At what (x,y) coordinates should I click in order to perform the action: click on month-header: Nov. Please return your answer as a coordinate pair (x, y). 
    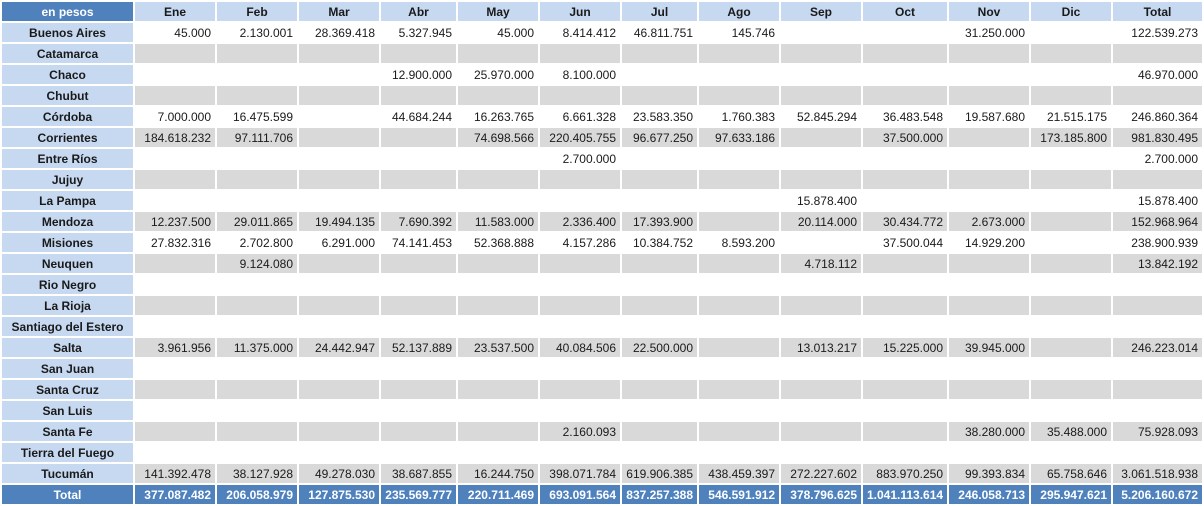
    Looking at the image, I should click on (989, 11).